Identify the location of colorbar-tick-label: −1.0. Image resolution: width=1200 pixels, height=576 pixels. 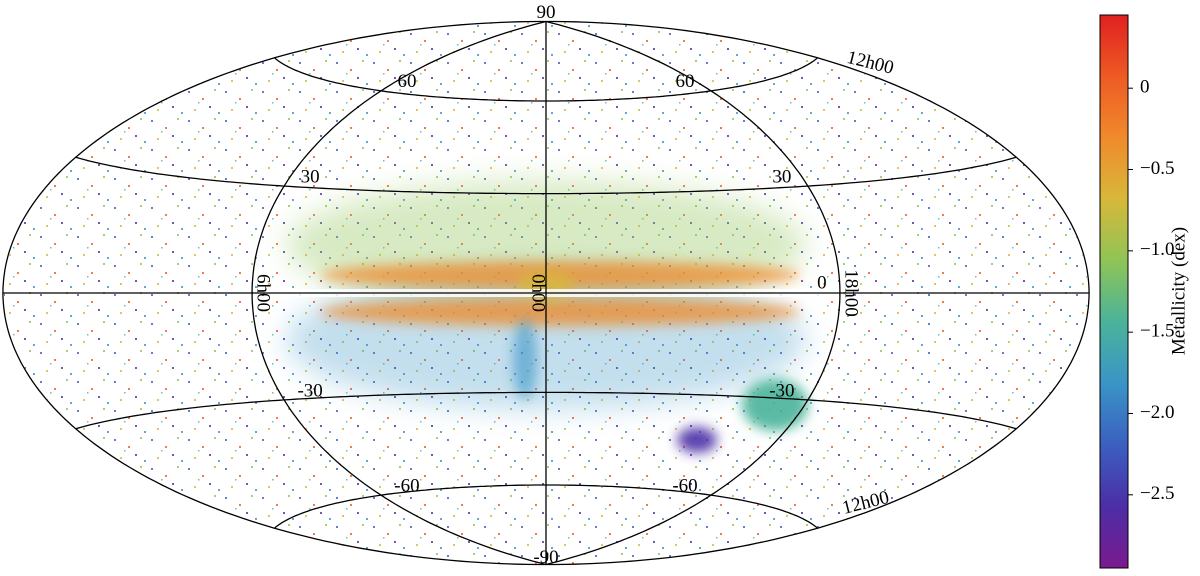
(1157, 249).